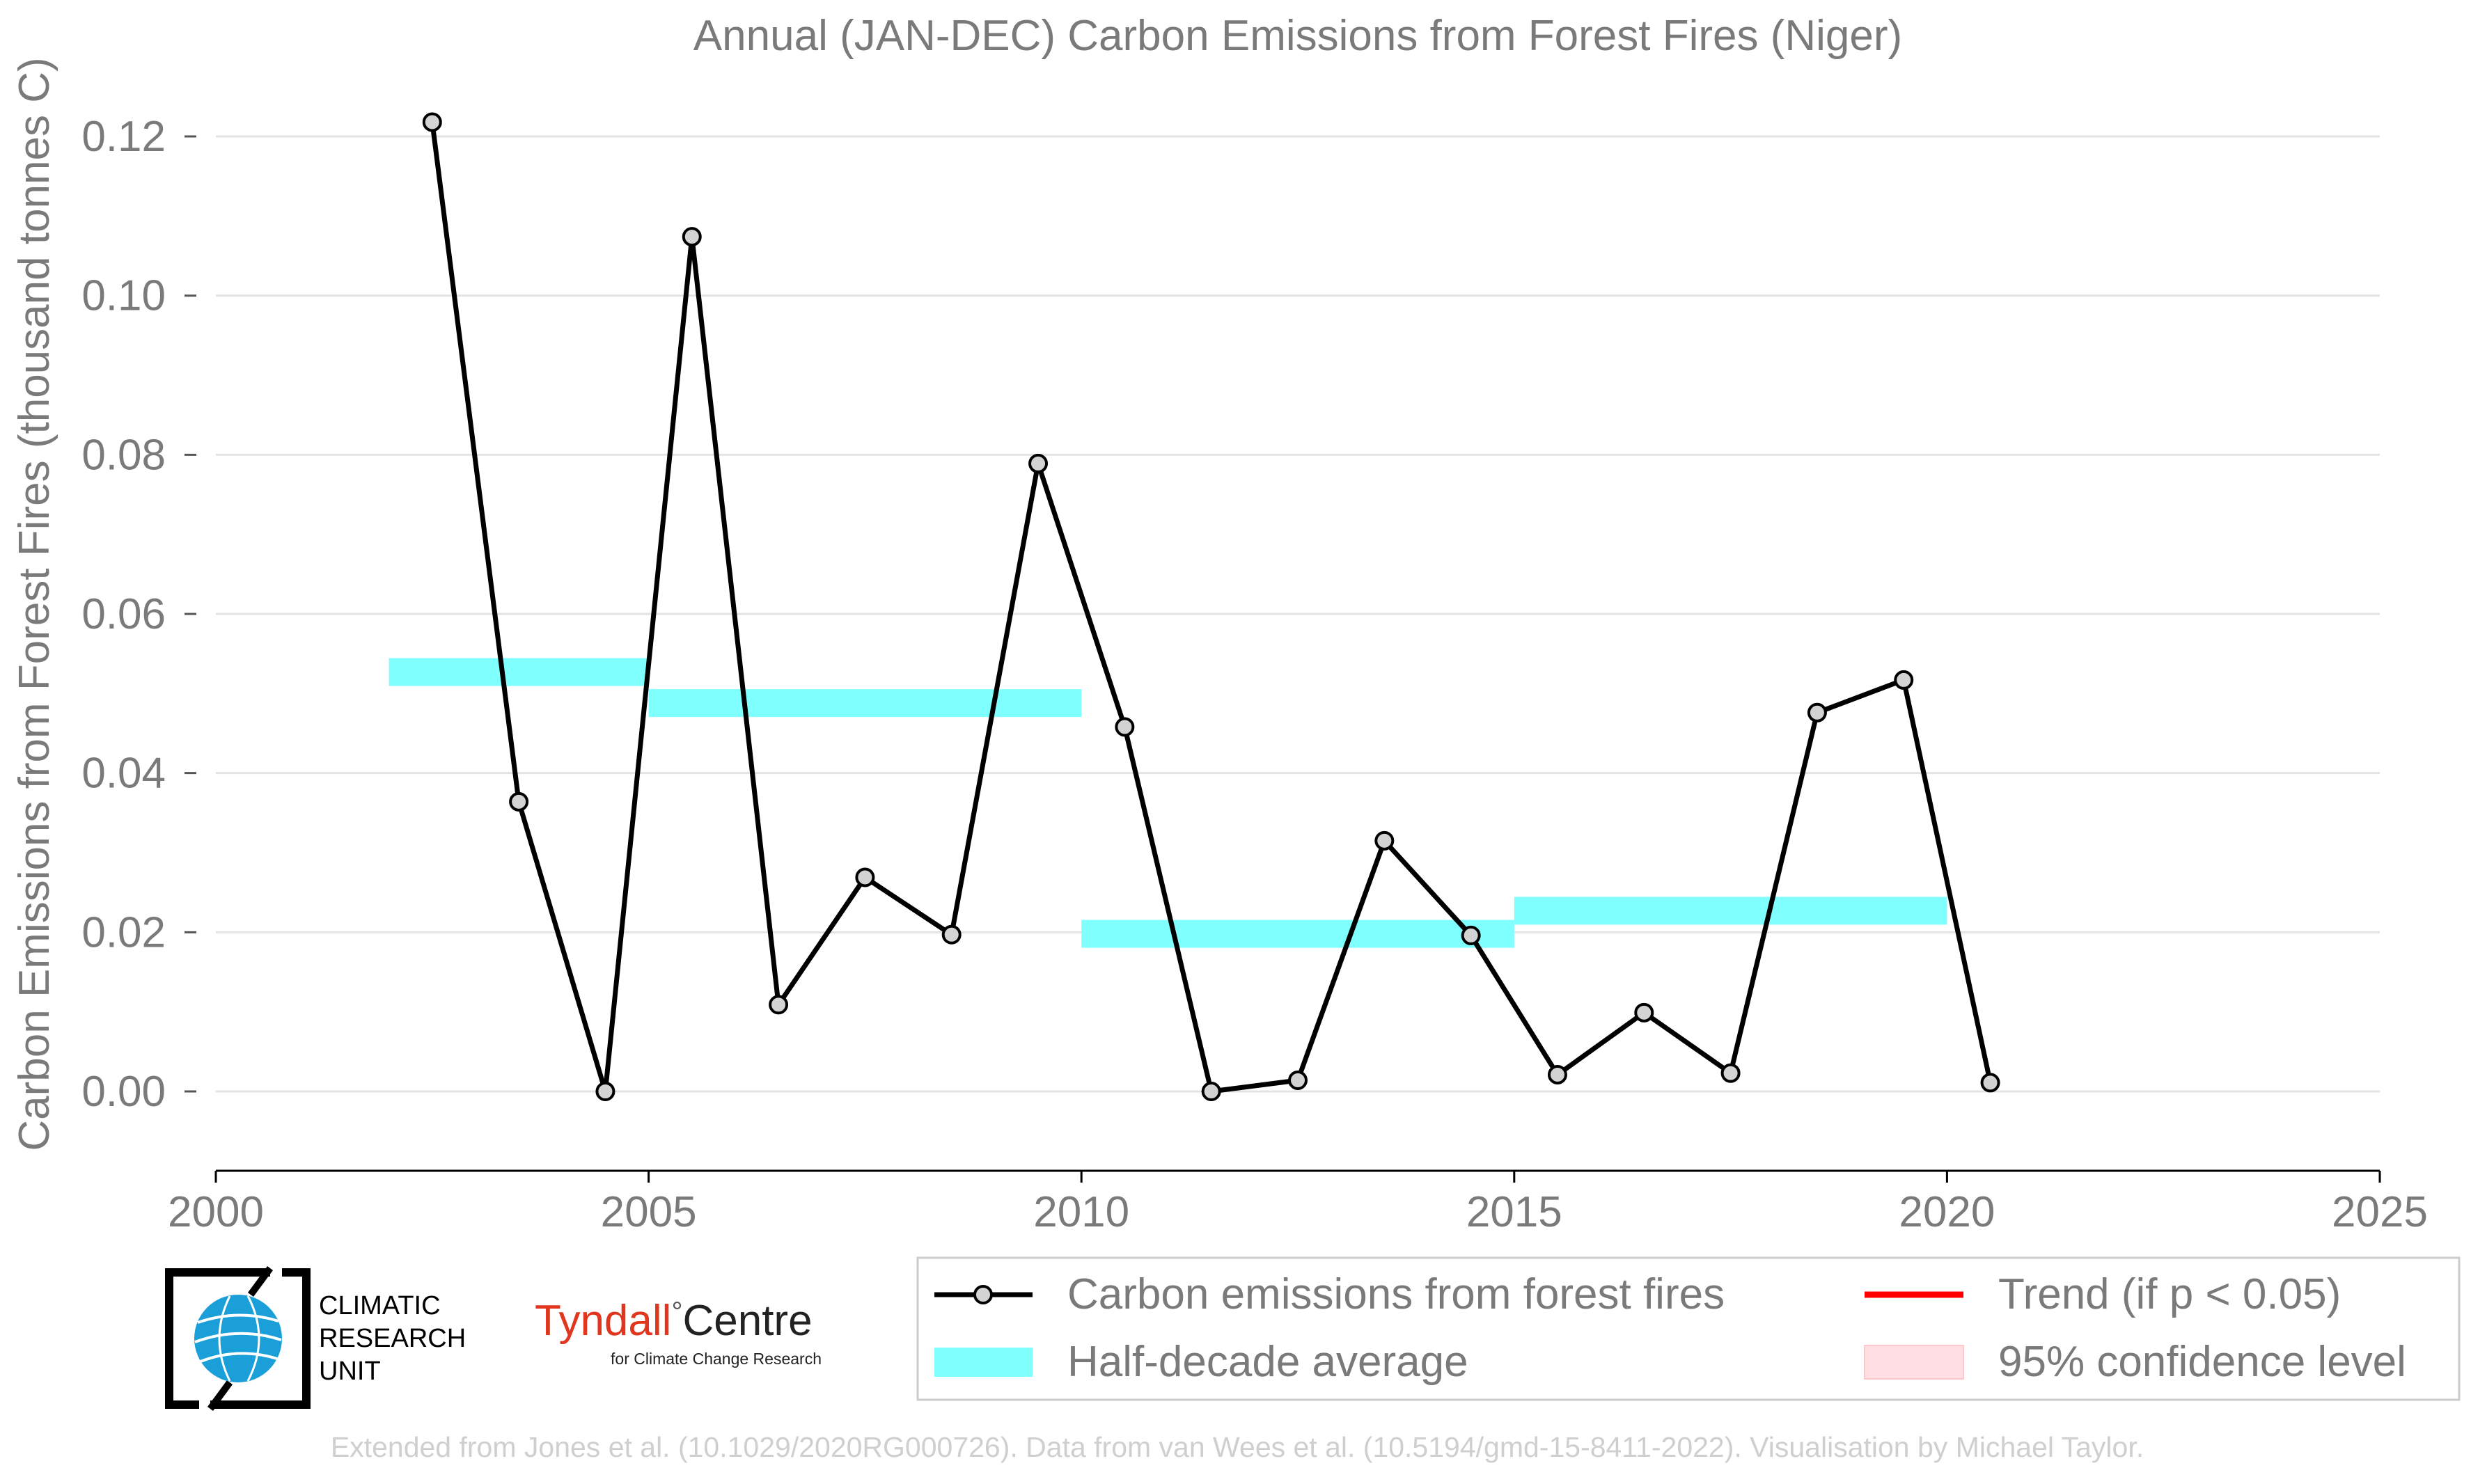 The width and height of the screenshot is (2471, 1484). I want to click on x-tick-label: 2025, so click(2380, 1212).